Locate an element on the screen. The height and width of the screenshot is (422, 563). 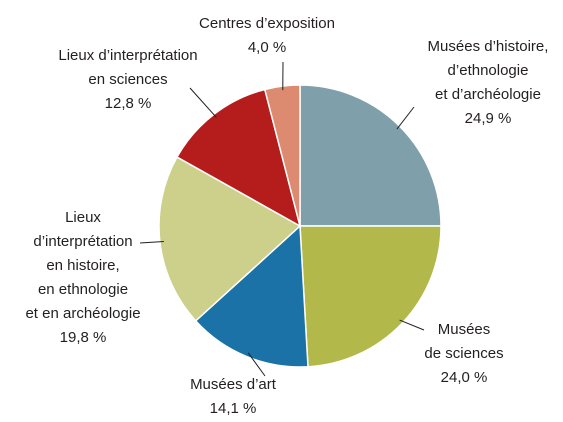
slice-label: de sciences is located at coordinates (463, 353).